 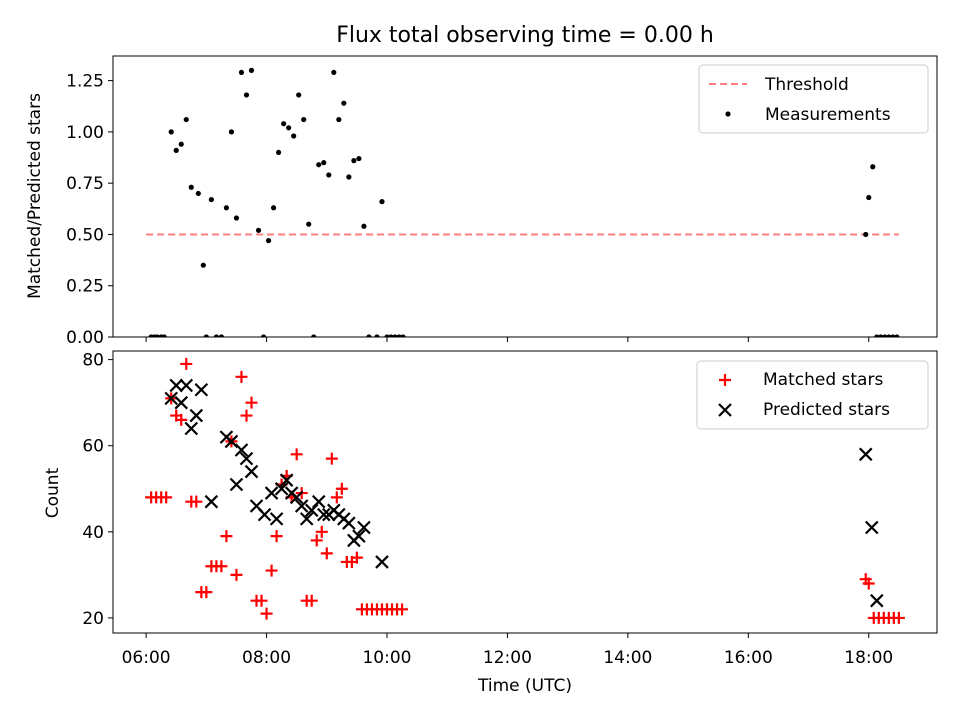 What do you see at coordinates (748, 658) in the screenshot?
I see `x-tick-label: 16:00` at bounding box center [748, 658].